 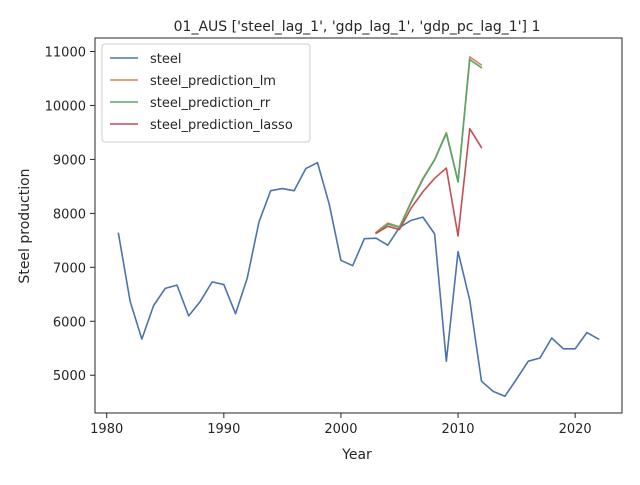 I want to click on legend-label: steel_prediction_lasso, so click(x=221, y=125).